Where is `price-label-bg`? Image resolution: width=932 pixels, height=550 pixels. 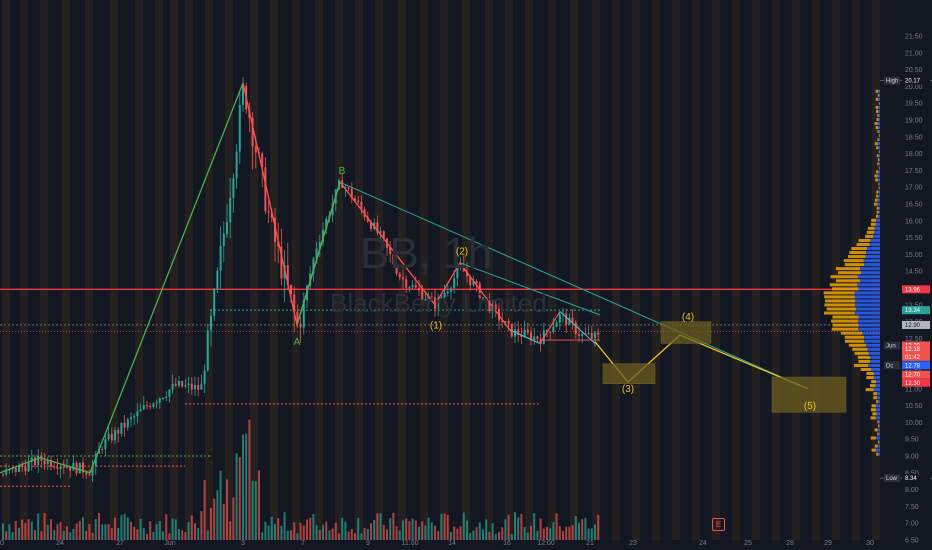
price-label-bg is located at coordinates (916, 365).